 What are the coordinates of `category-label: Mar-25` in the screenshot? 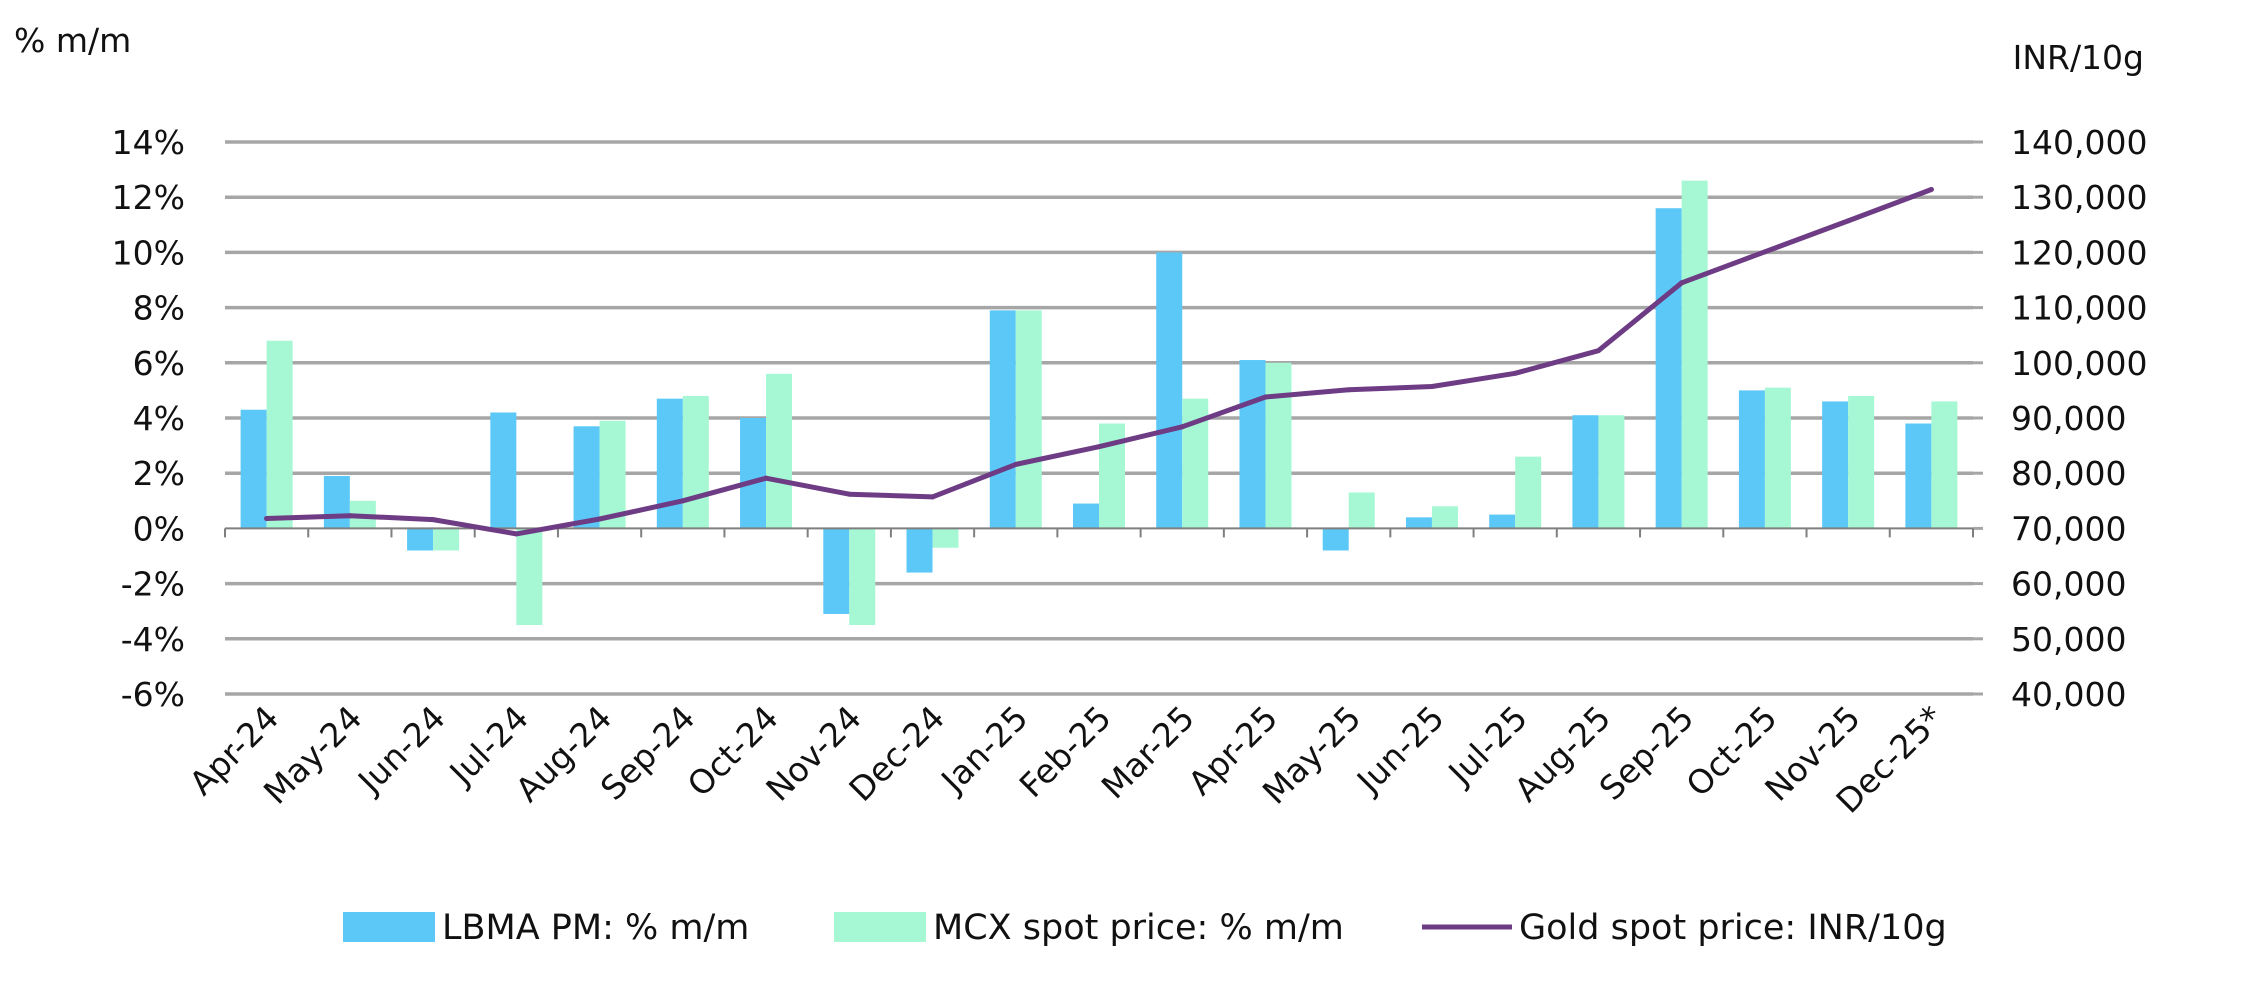 It's located at (1148, 752).